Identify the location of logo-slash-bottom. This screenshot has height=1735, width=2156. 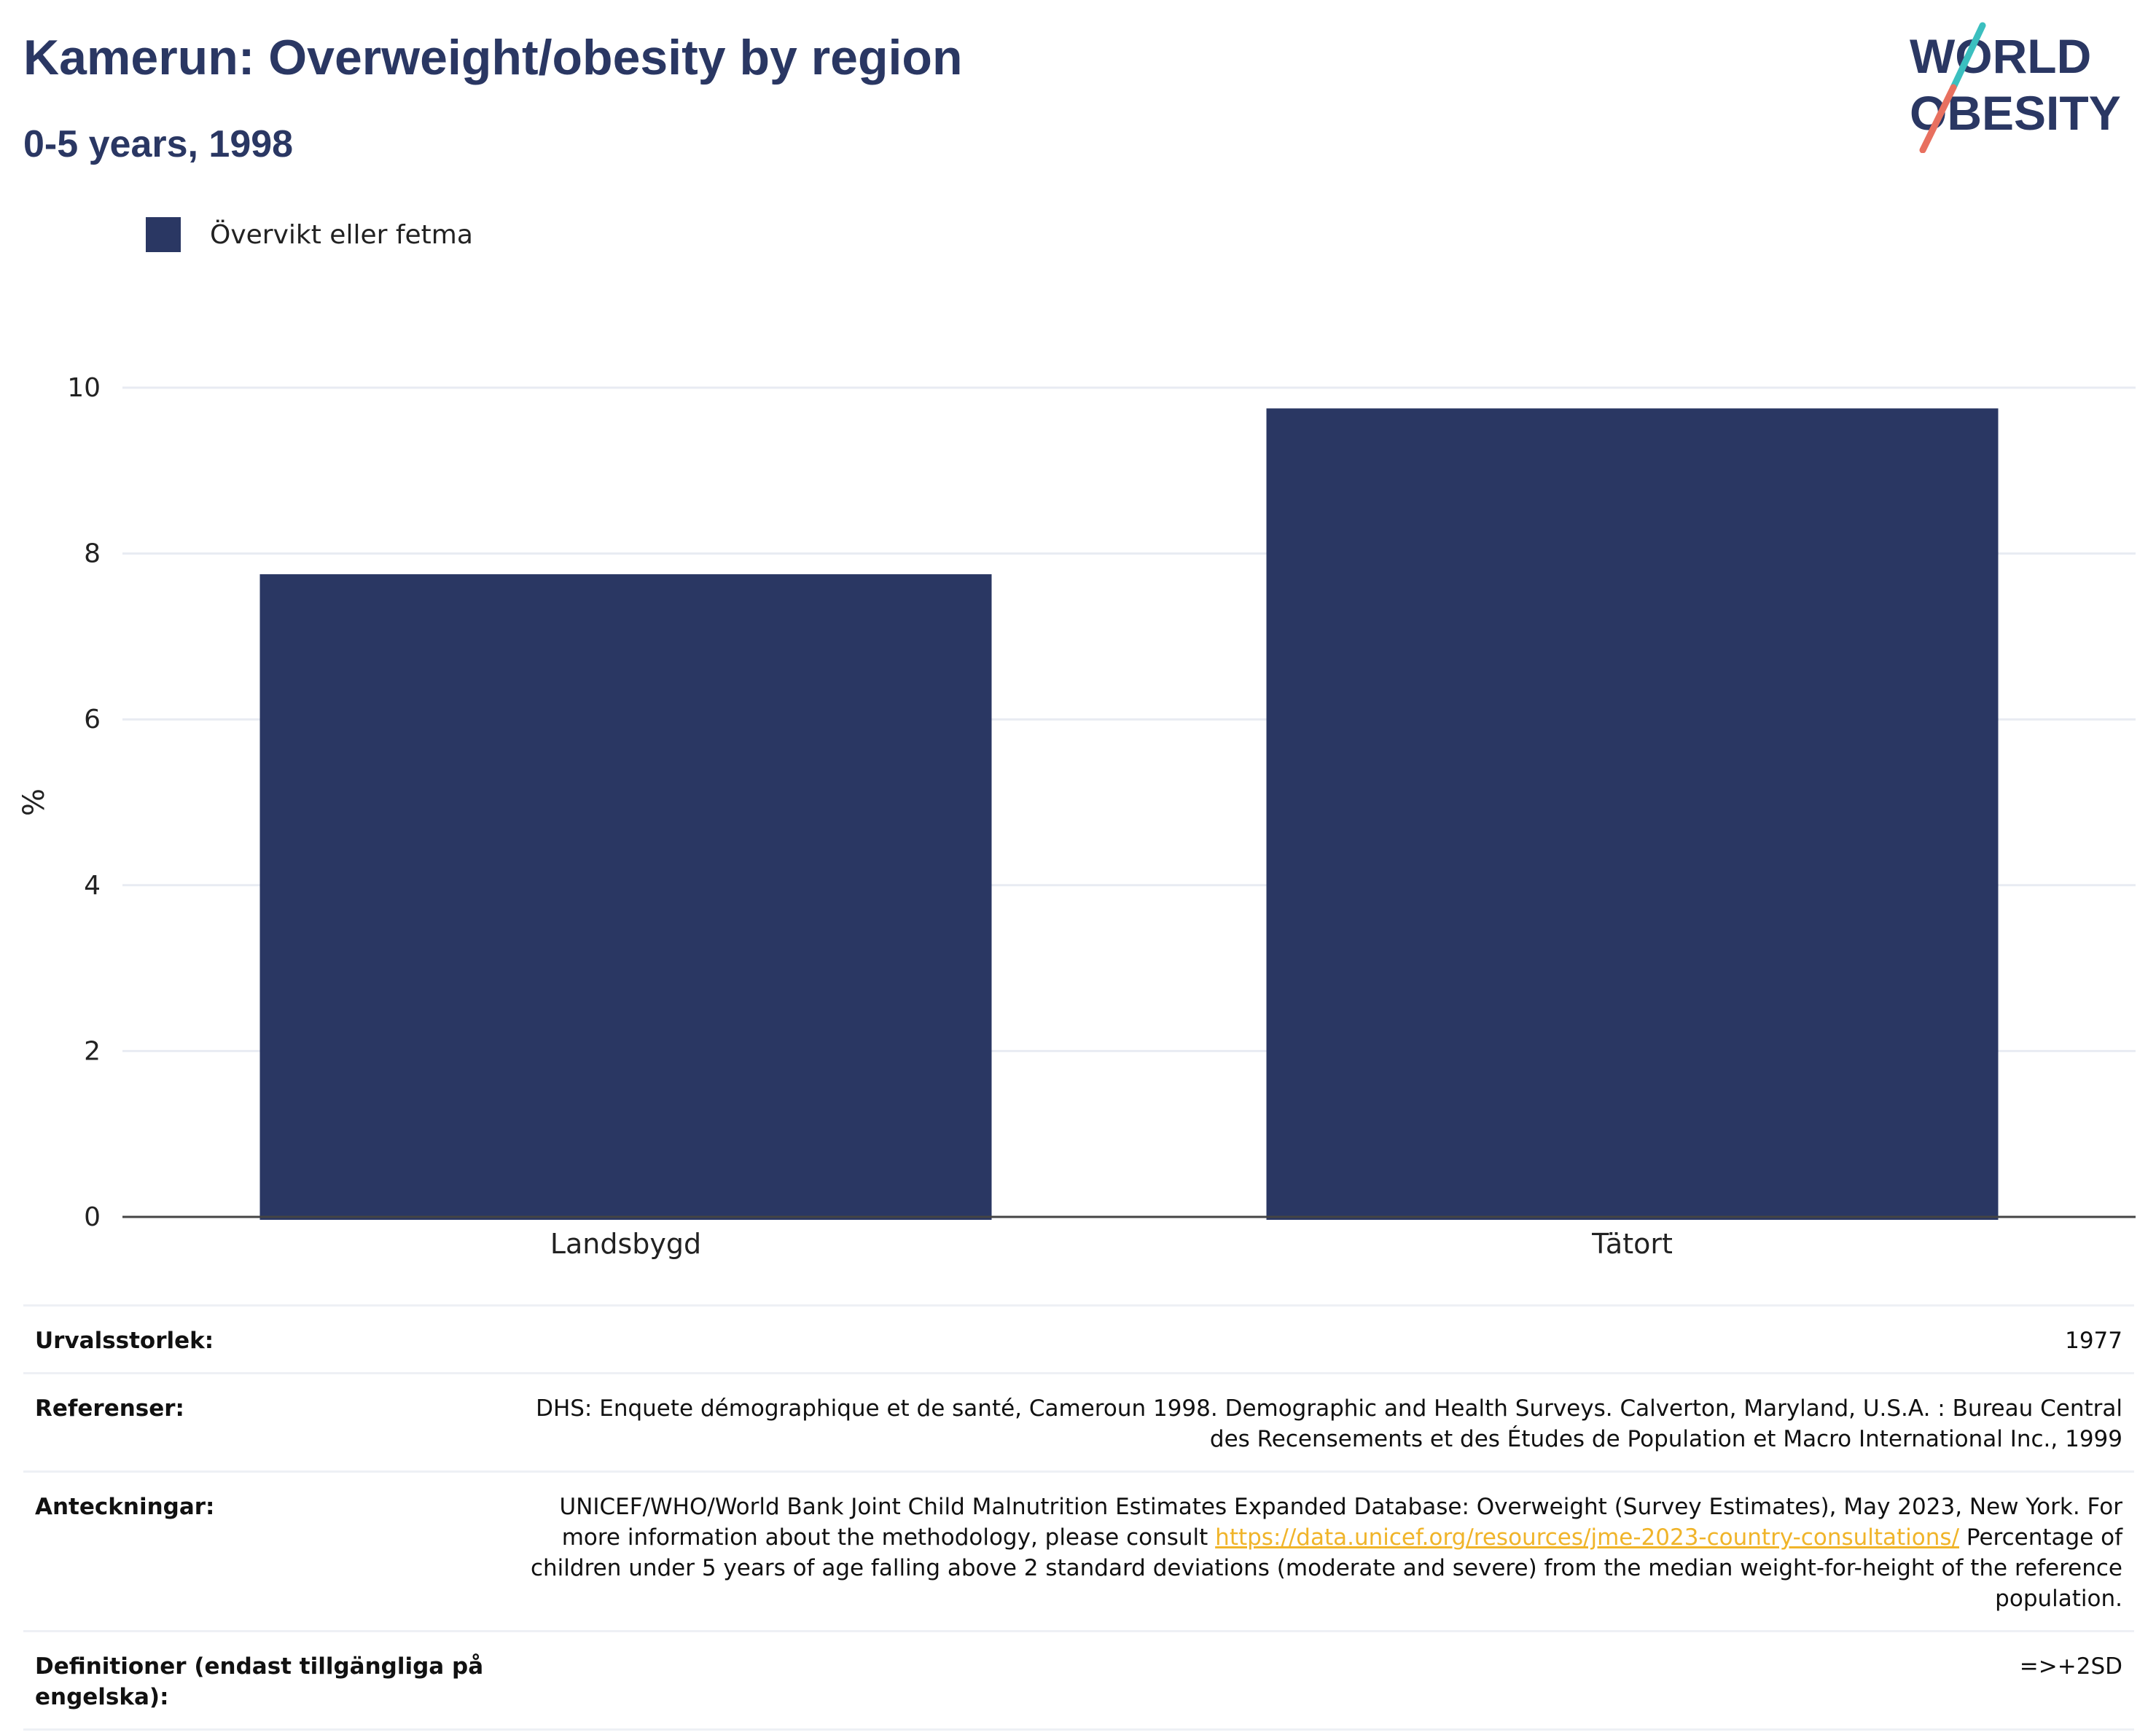
(1938, 118).